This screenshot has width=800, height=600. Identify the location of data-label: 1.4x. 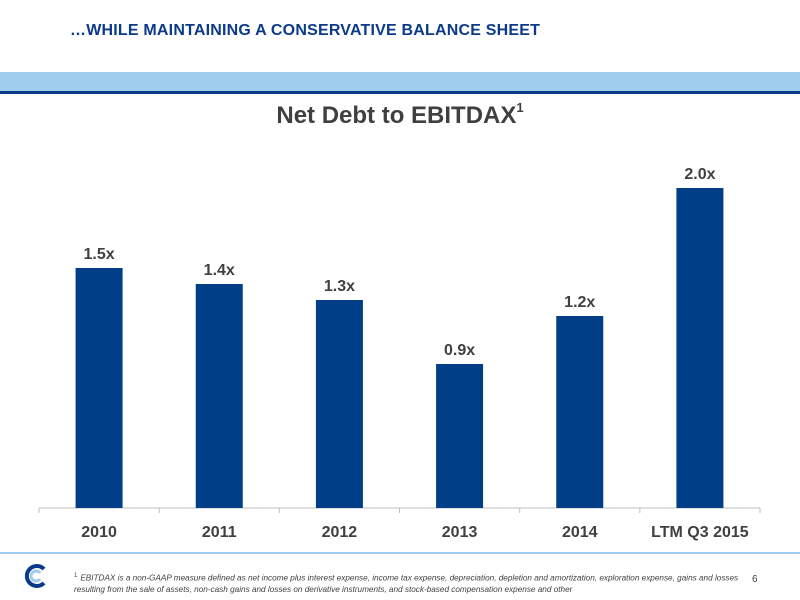
(219, 270).